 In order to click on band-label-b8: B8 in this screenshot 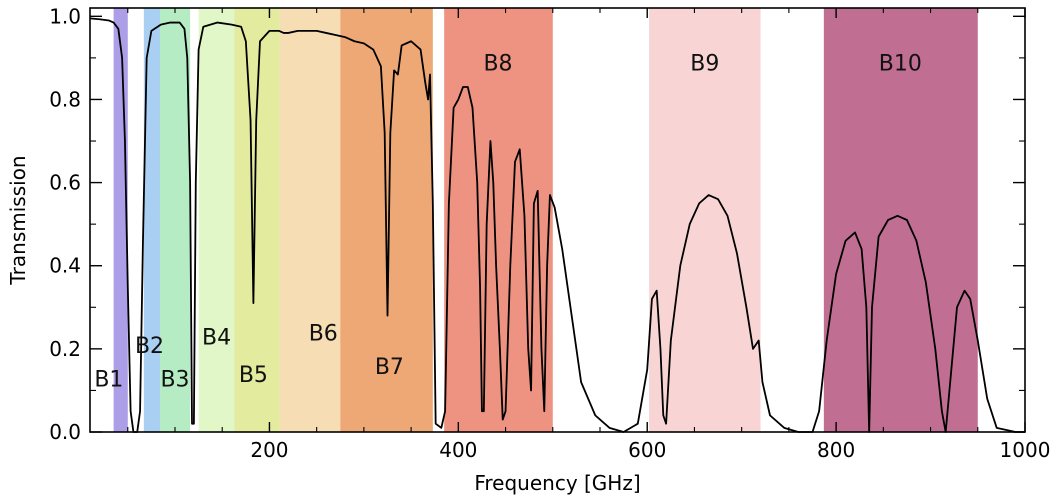, I will do `click(497, 63)`.